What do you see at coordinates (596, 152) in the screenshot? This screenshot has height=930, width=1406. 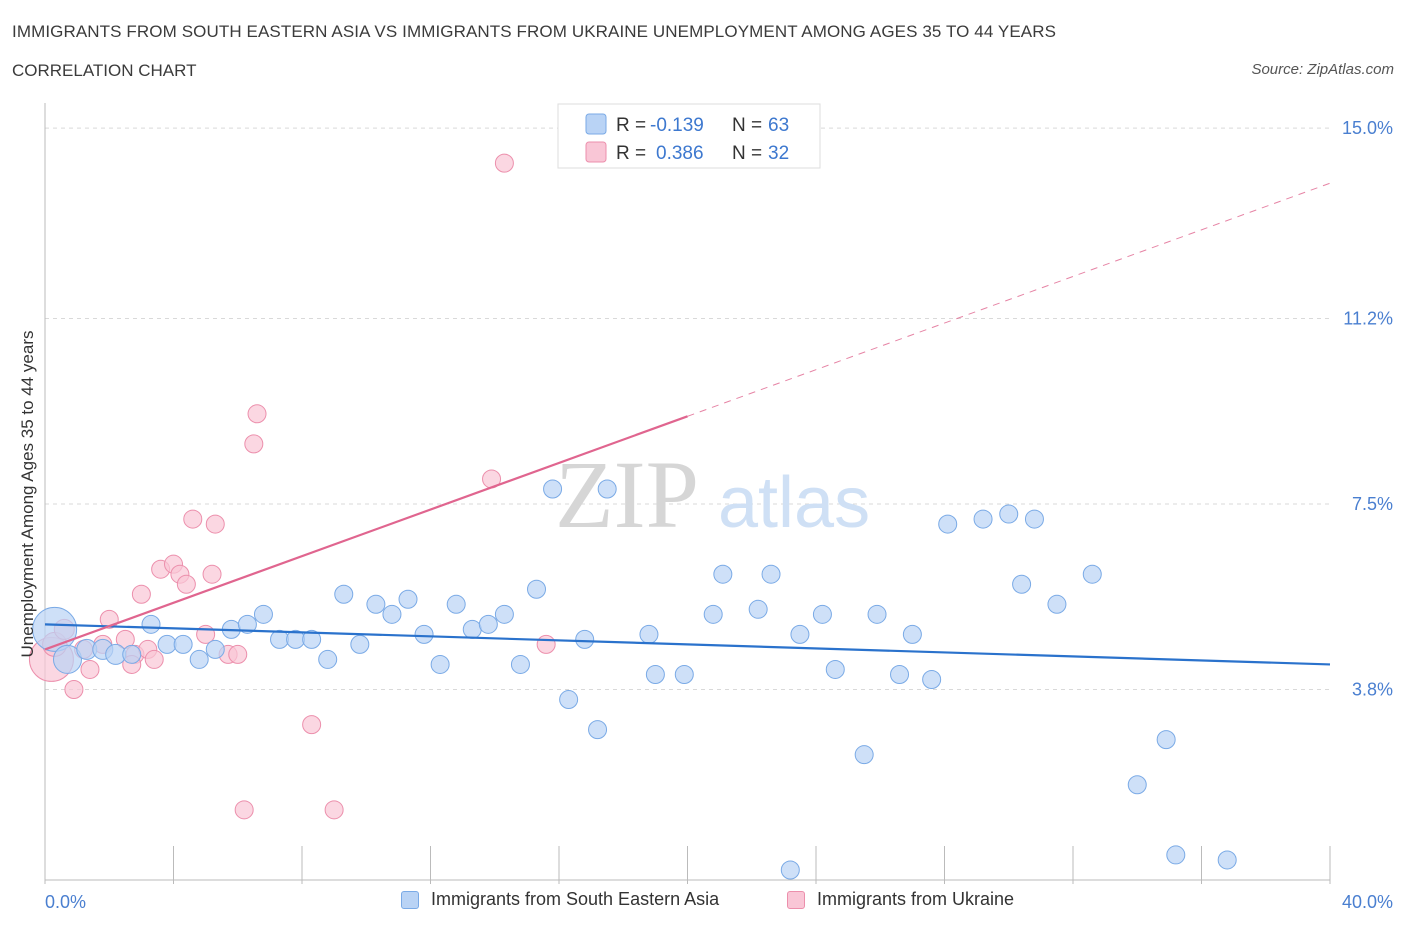 I see `legend-swatch-ukr` at bounding box center [596, 152].